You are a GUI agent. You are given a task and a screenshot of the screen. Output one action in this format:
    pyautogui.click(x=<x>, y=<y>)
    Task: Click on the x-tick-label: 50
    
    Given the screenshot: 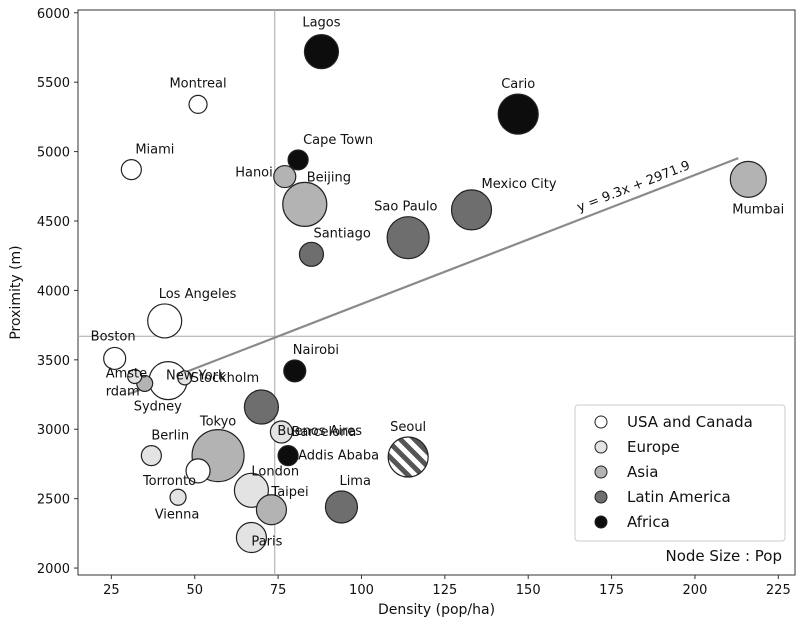 What is the action you would take?
    pyautogui.click(x=194, y=590)
    